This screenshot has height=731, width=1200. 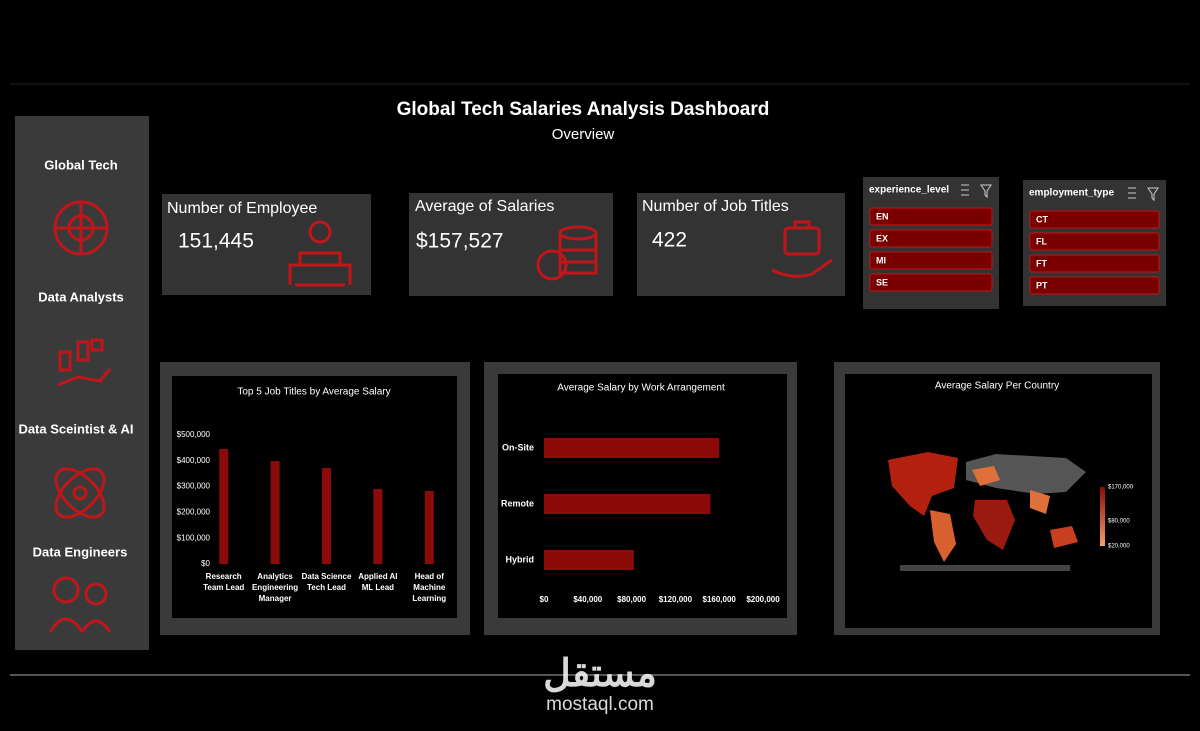 What do you see at coordinates (641, 388) in the screenshot?
I see `chart-title: Average Salary by Work Arrangement` at bounding box center [641, 388].